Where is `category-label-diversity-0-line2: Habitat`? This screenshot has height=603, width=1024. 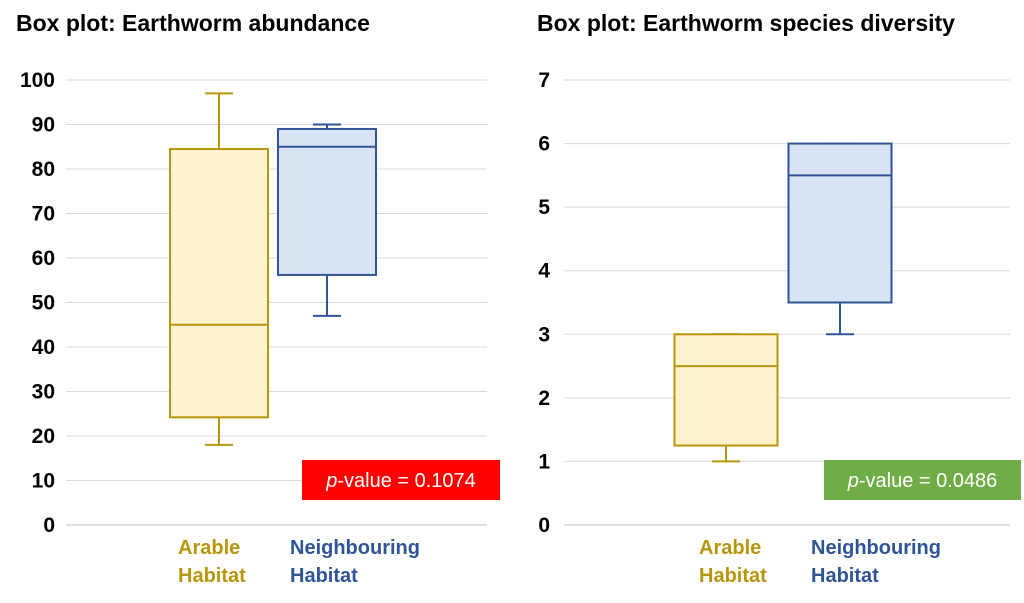 category-label-diversity-0-line2: Habitat is located at coordinates (733, 576).